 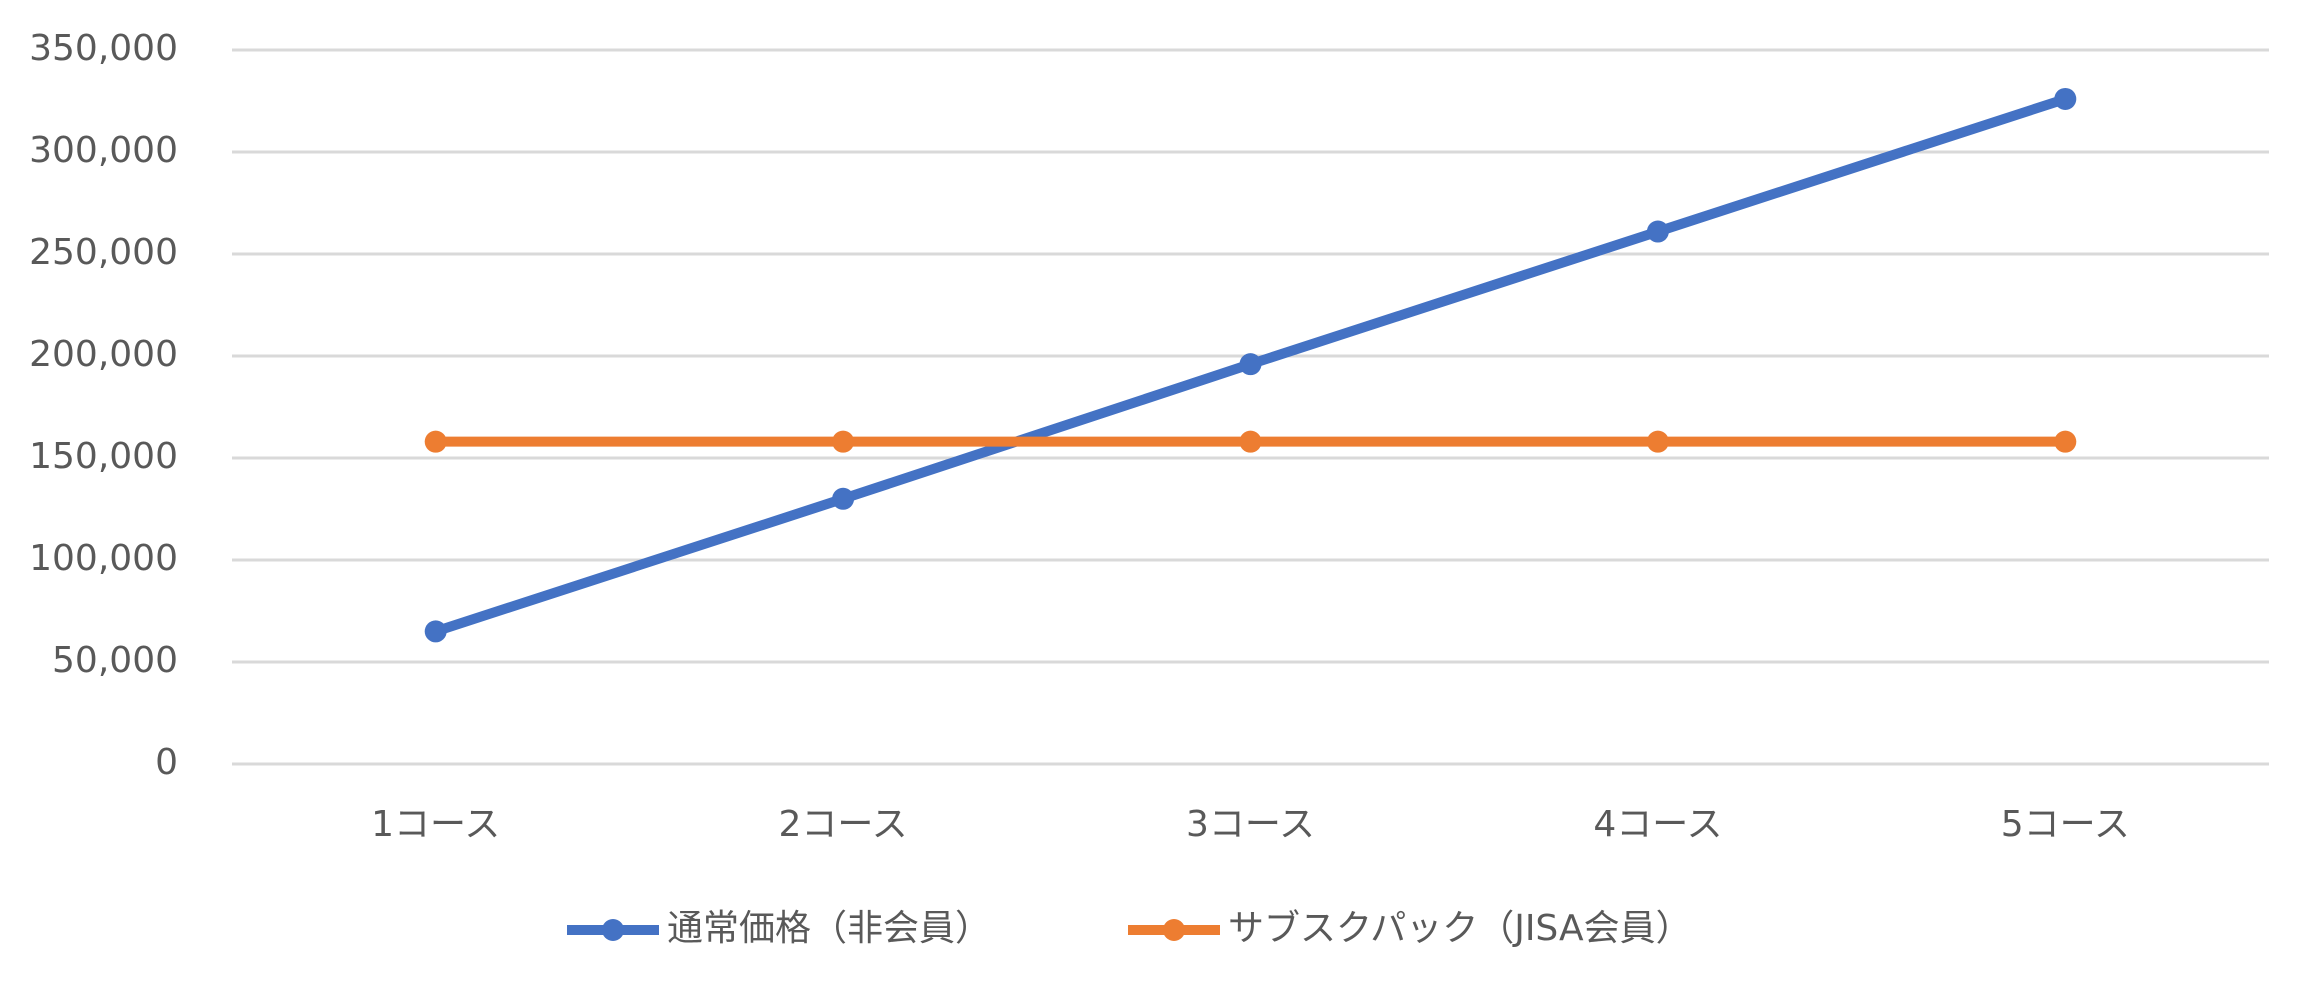 I want to click on legend-label: サブスクパック（JISA会員）, so click(x=1460, y=928).